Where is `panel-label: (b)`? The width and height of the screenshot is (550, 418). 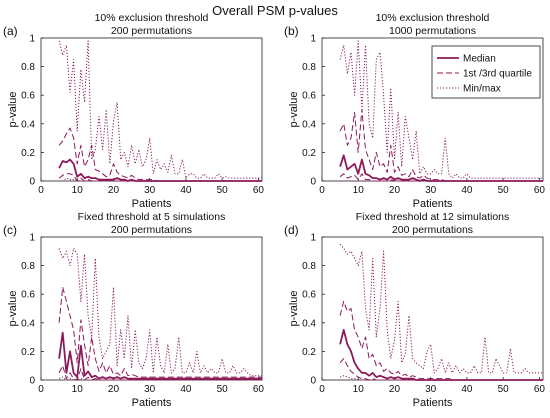
panel-label: (b) is located at coordinates (291, 31).